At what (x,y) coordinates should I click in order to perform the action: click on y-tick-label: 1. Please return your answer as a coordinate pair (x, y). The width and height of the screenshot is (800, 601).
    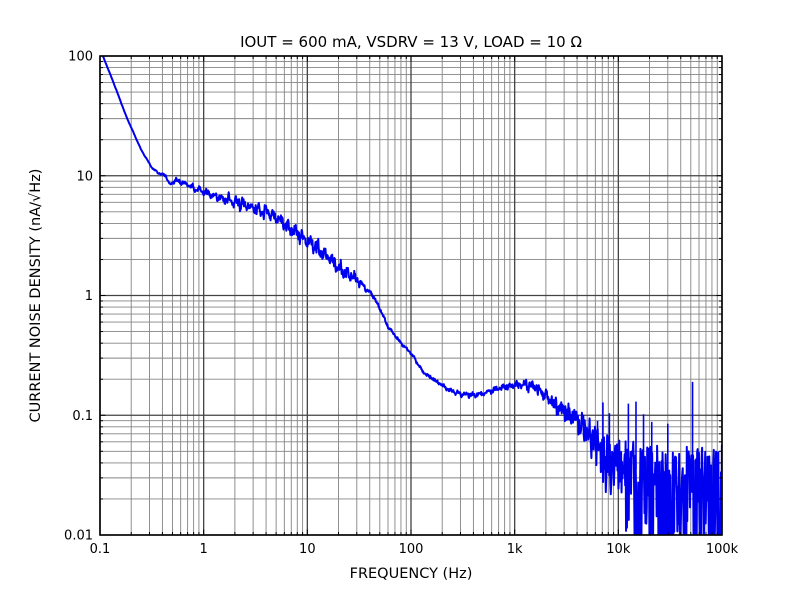
    Looking at the image, I should click on (89, 296).